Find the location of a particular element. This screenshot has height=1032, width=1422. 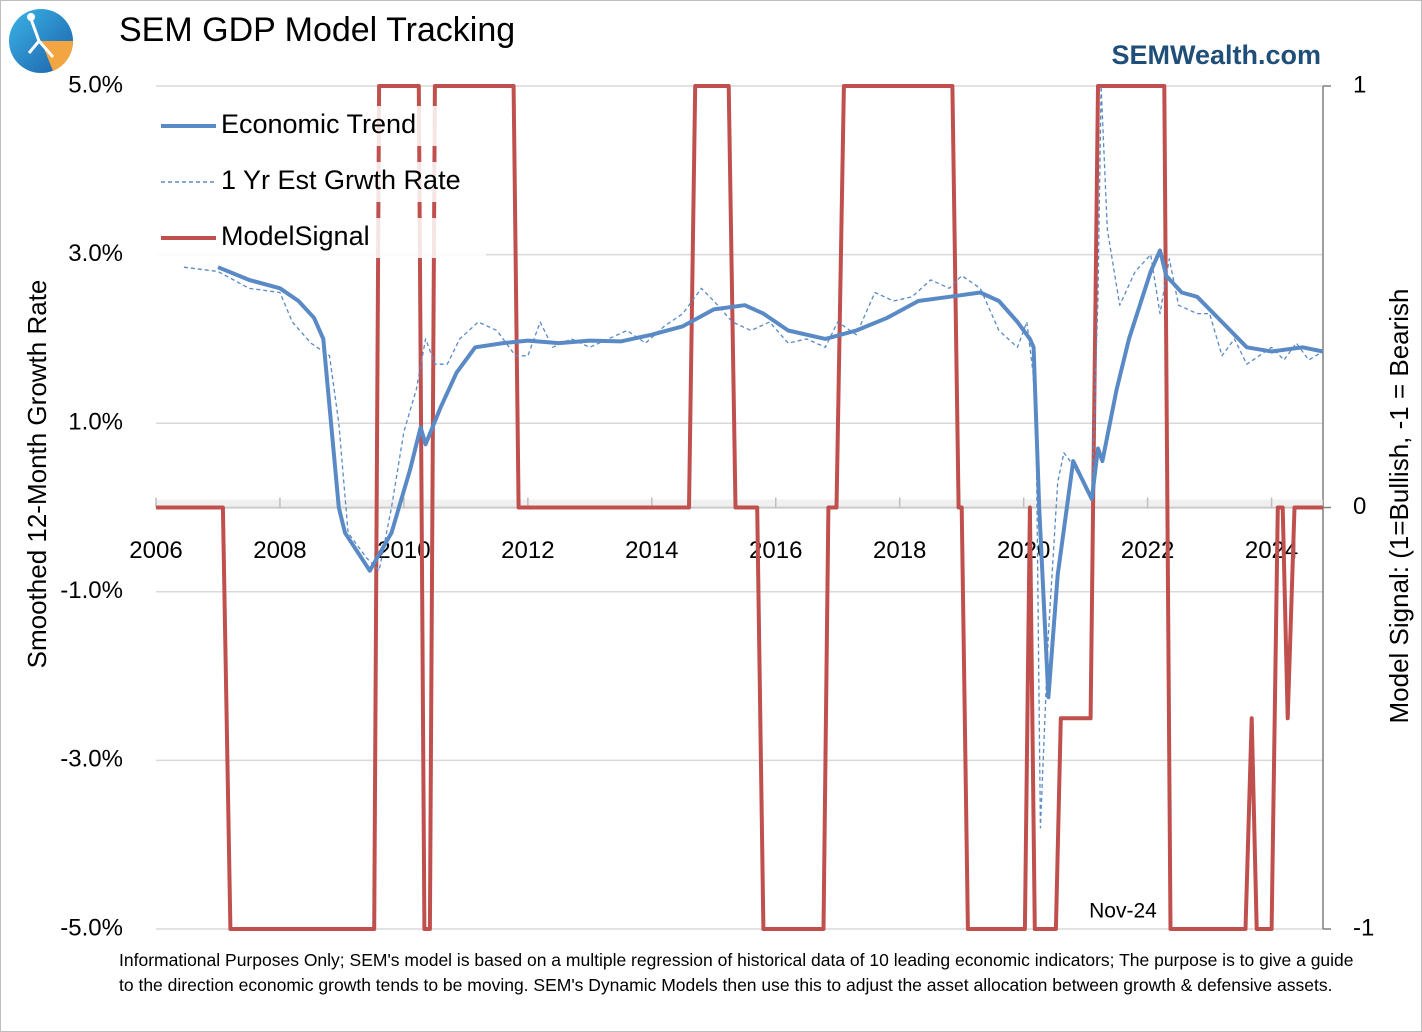

y2-tick-label: -1 is located at coordinates (1363, 927).